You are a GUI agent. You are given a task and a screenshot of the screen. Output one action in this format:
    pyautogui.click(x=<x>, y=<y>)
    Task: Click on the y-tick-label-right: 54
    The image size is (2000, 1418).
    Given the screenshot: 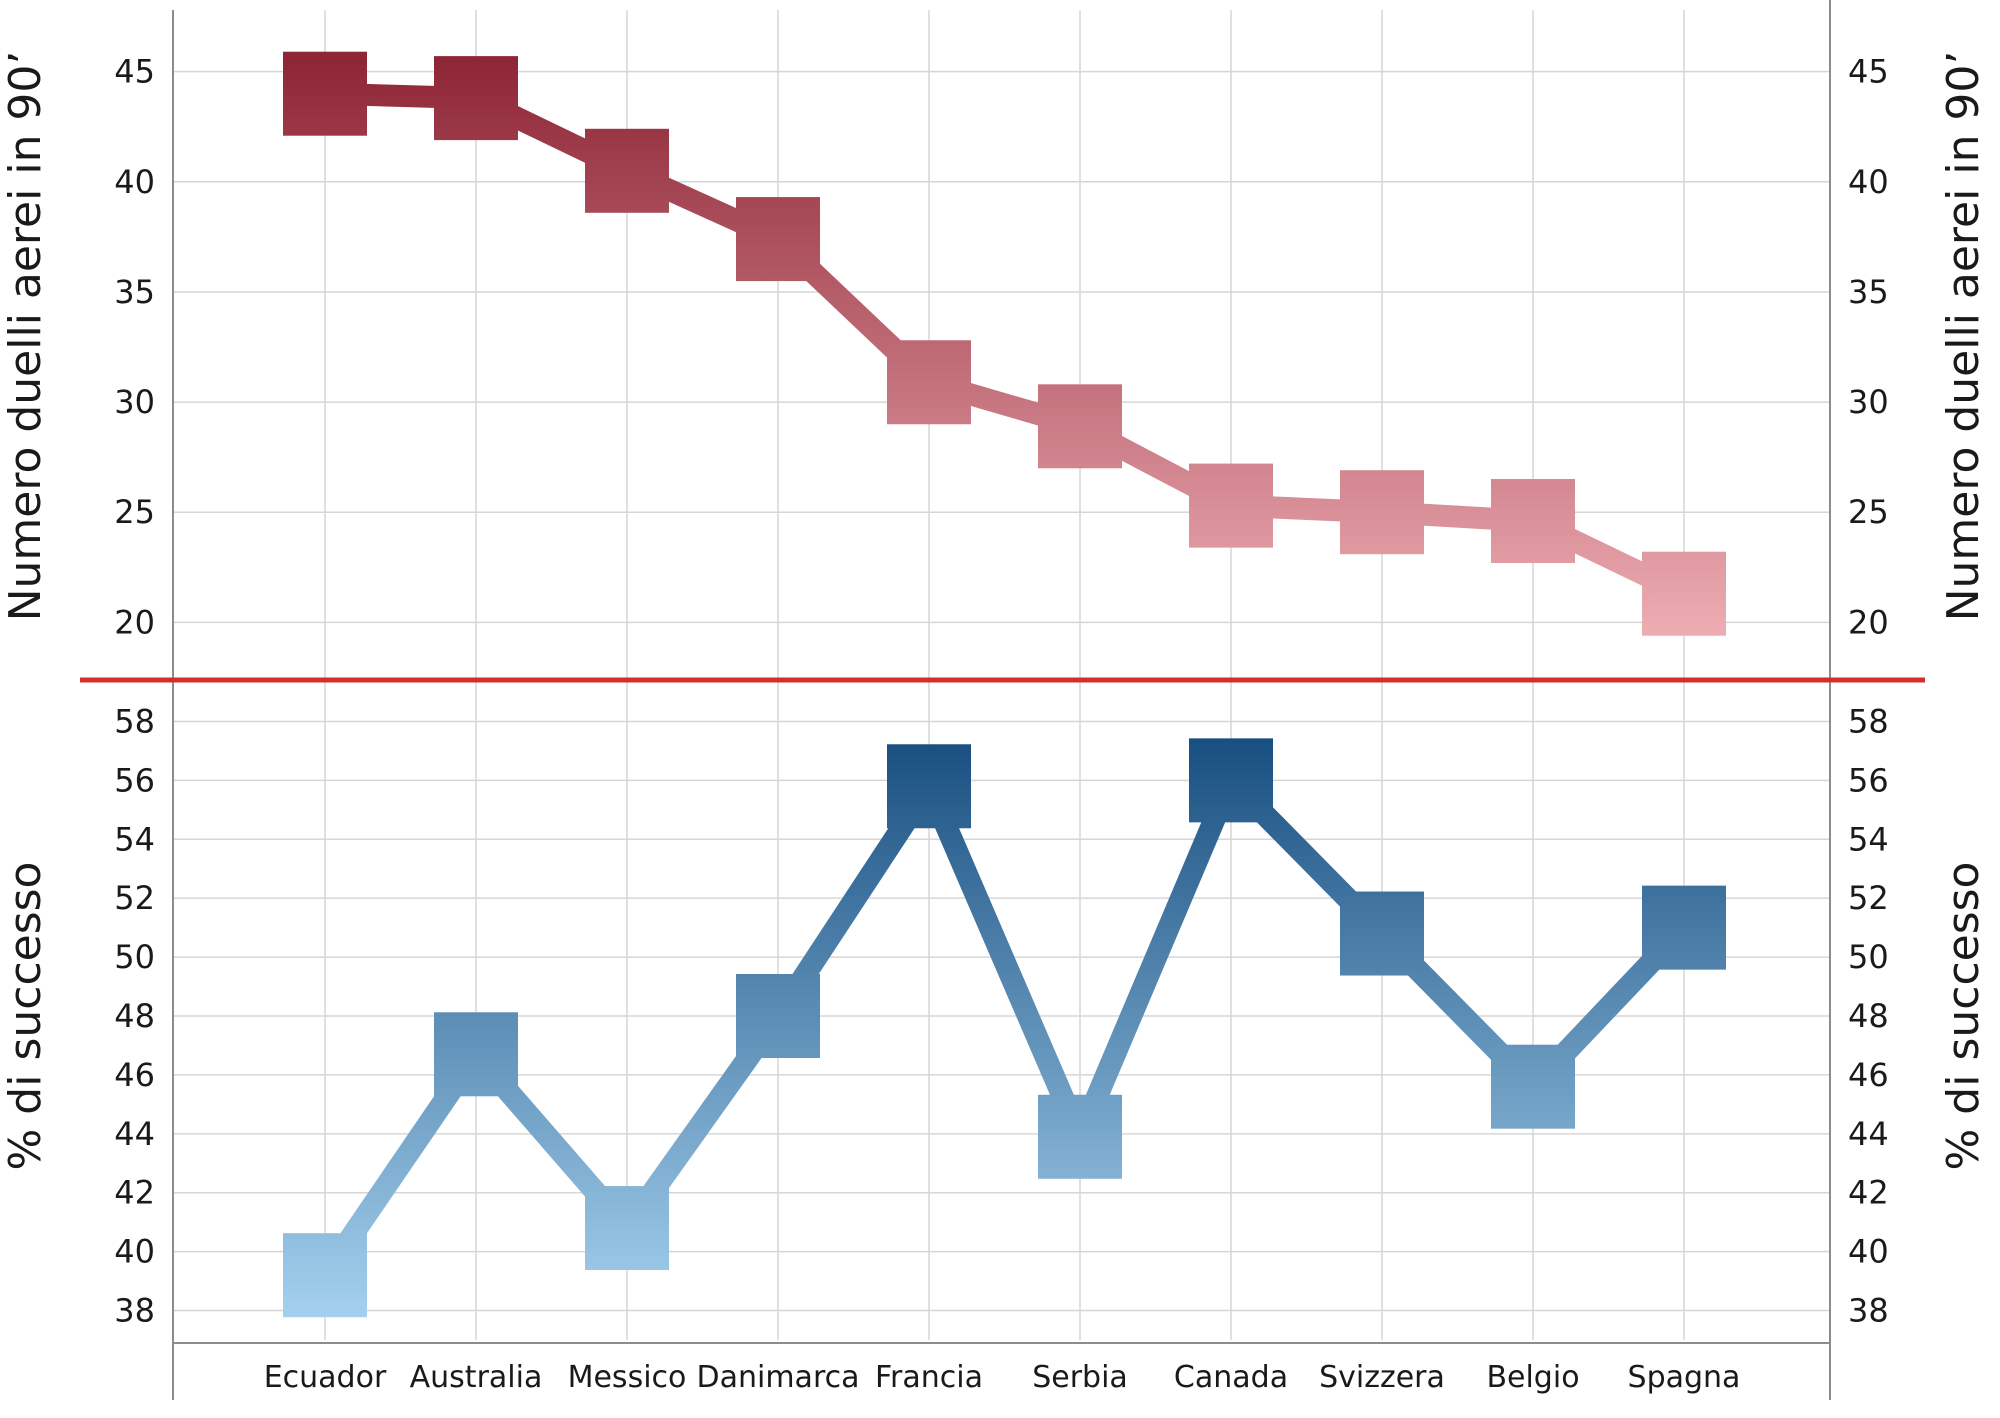 What is the action you would take?
    pyautogui.click(x=1868, y=839)
    